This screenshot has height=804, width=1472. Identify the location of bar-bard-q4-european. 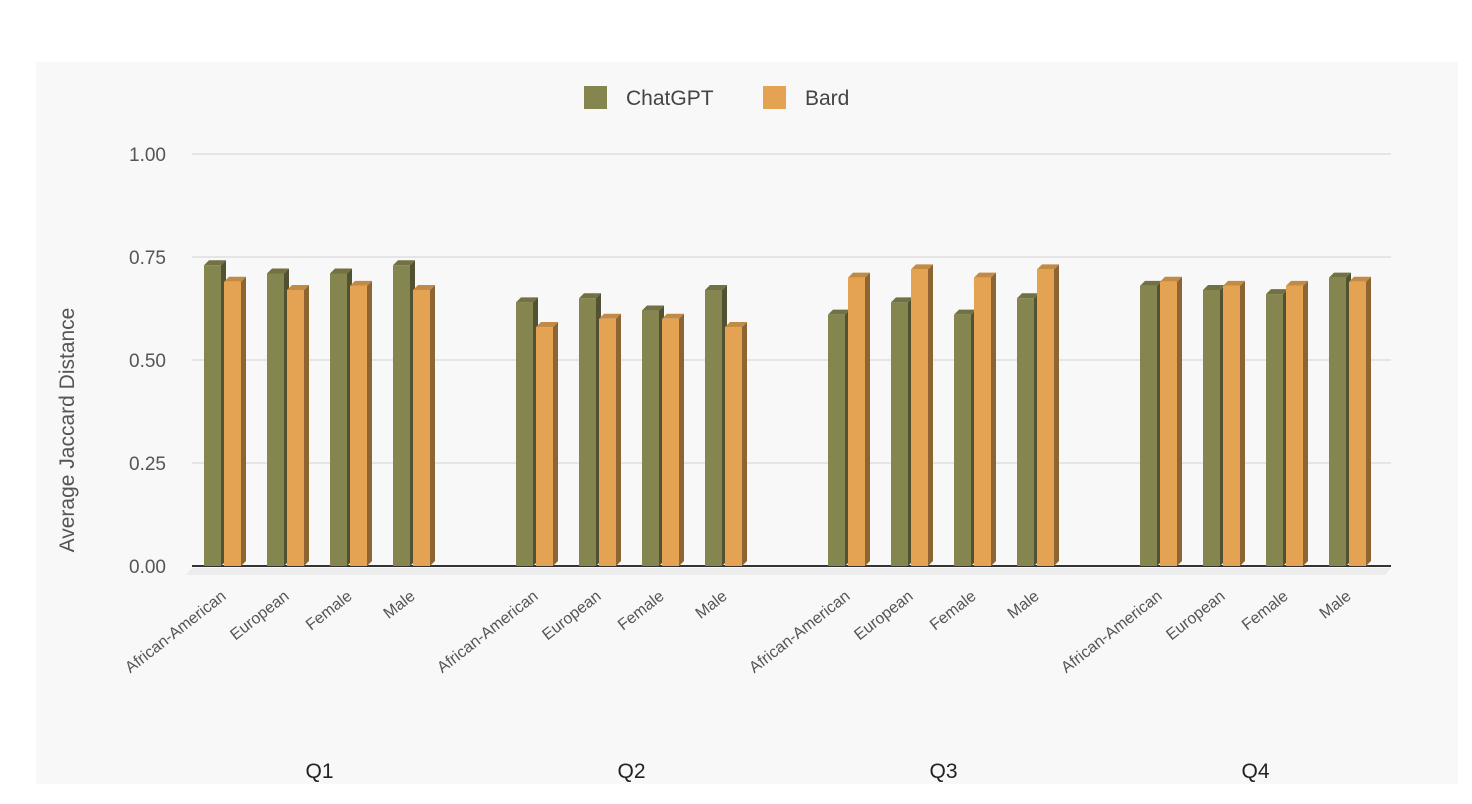
(1234, 423).